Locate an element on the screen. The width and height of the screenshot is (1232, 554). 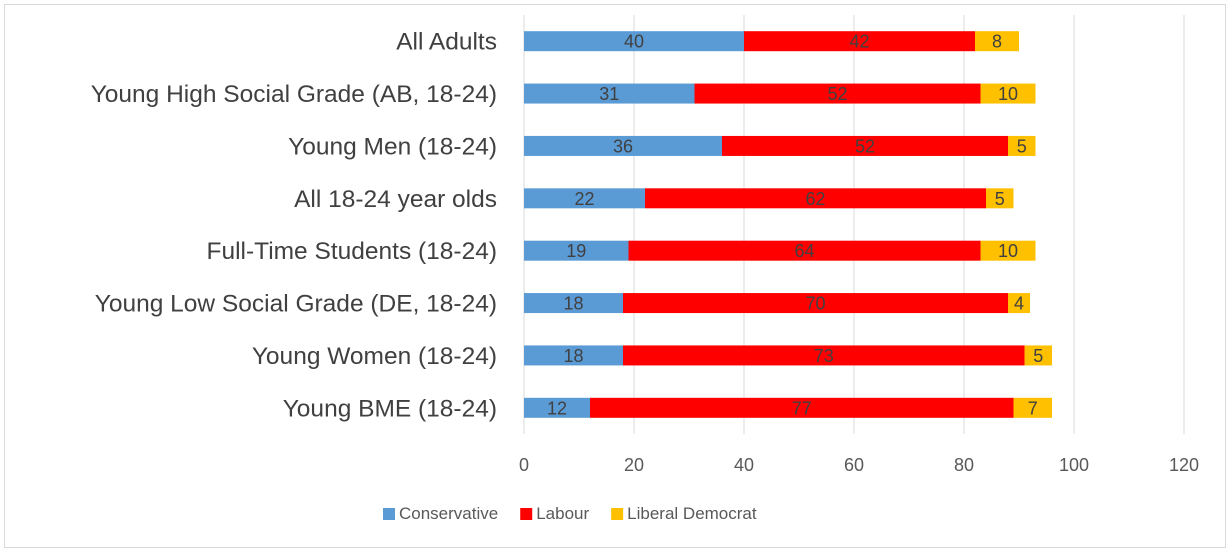
category-label: Young Low Social Grade (DE, 18-24) is located at coordinates (296, 304).